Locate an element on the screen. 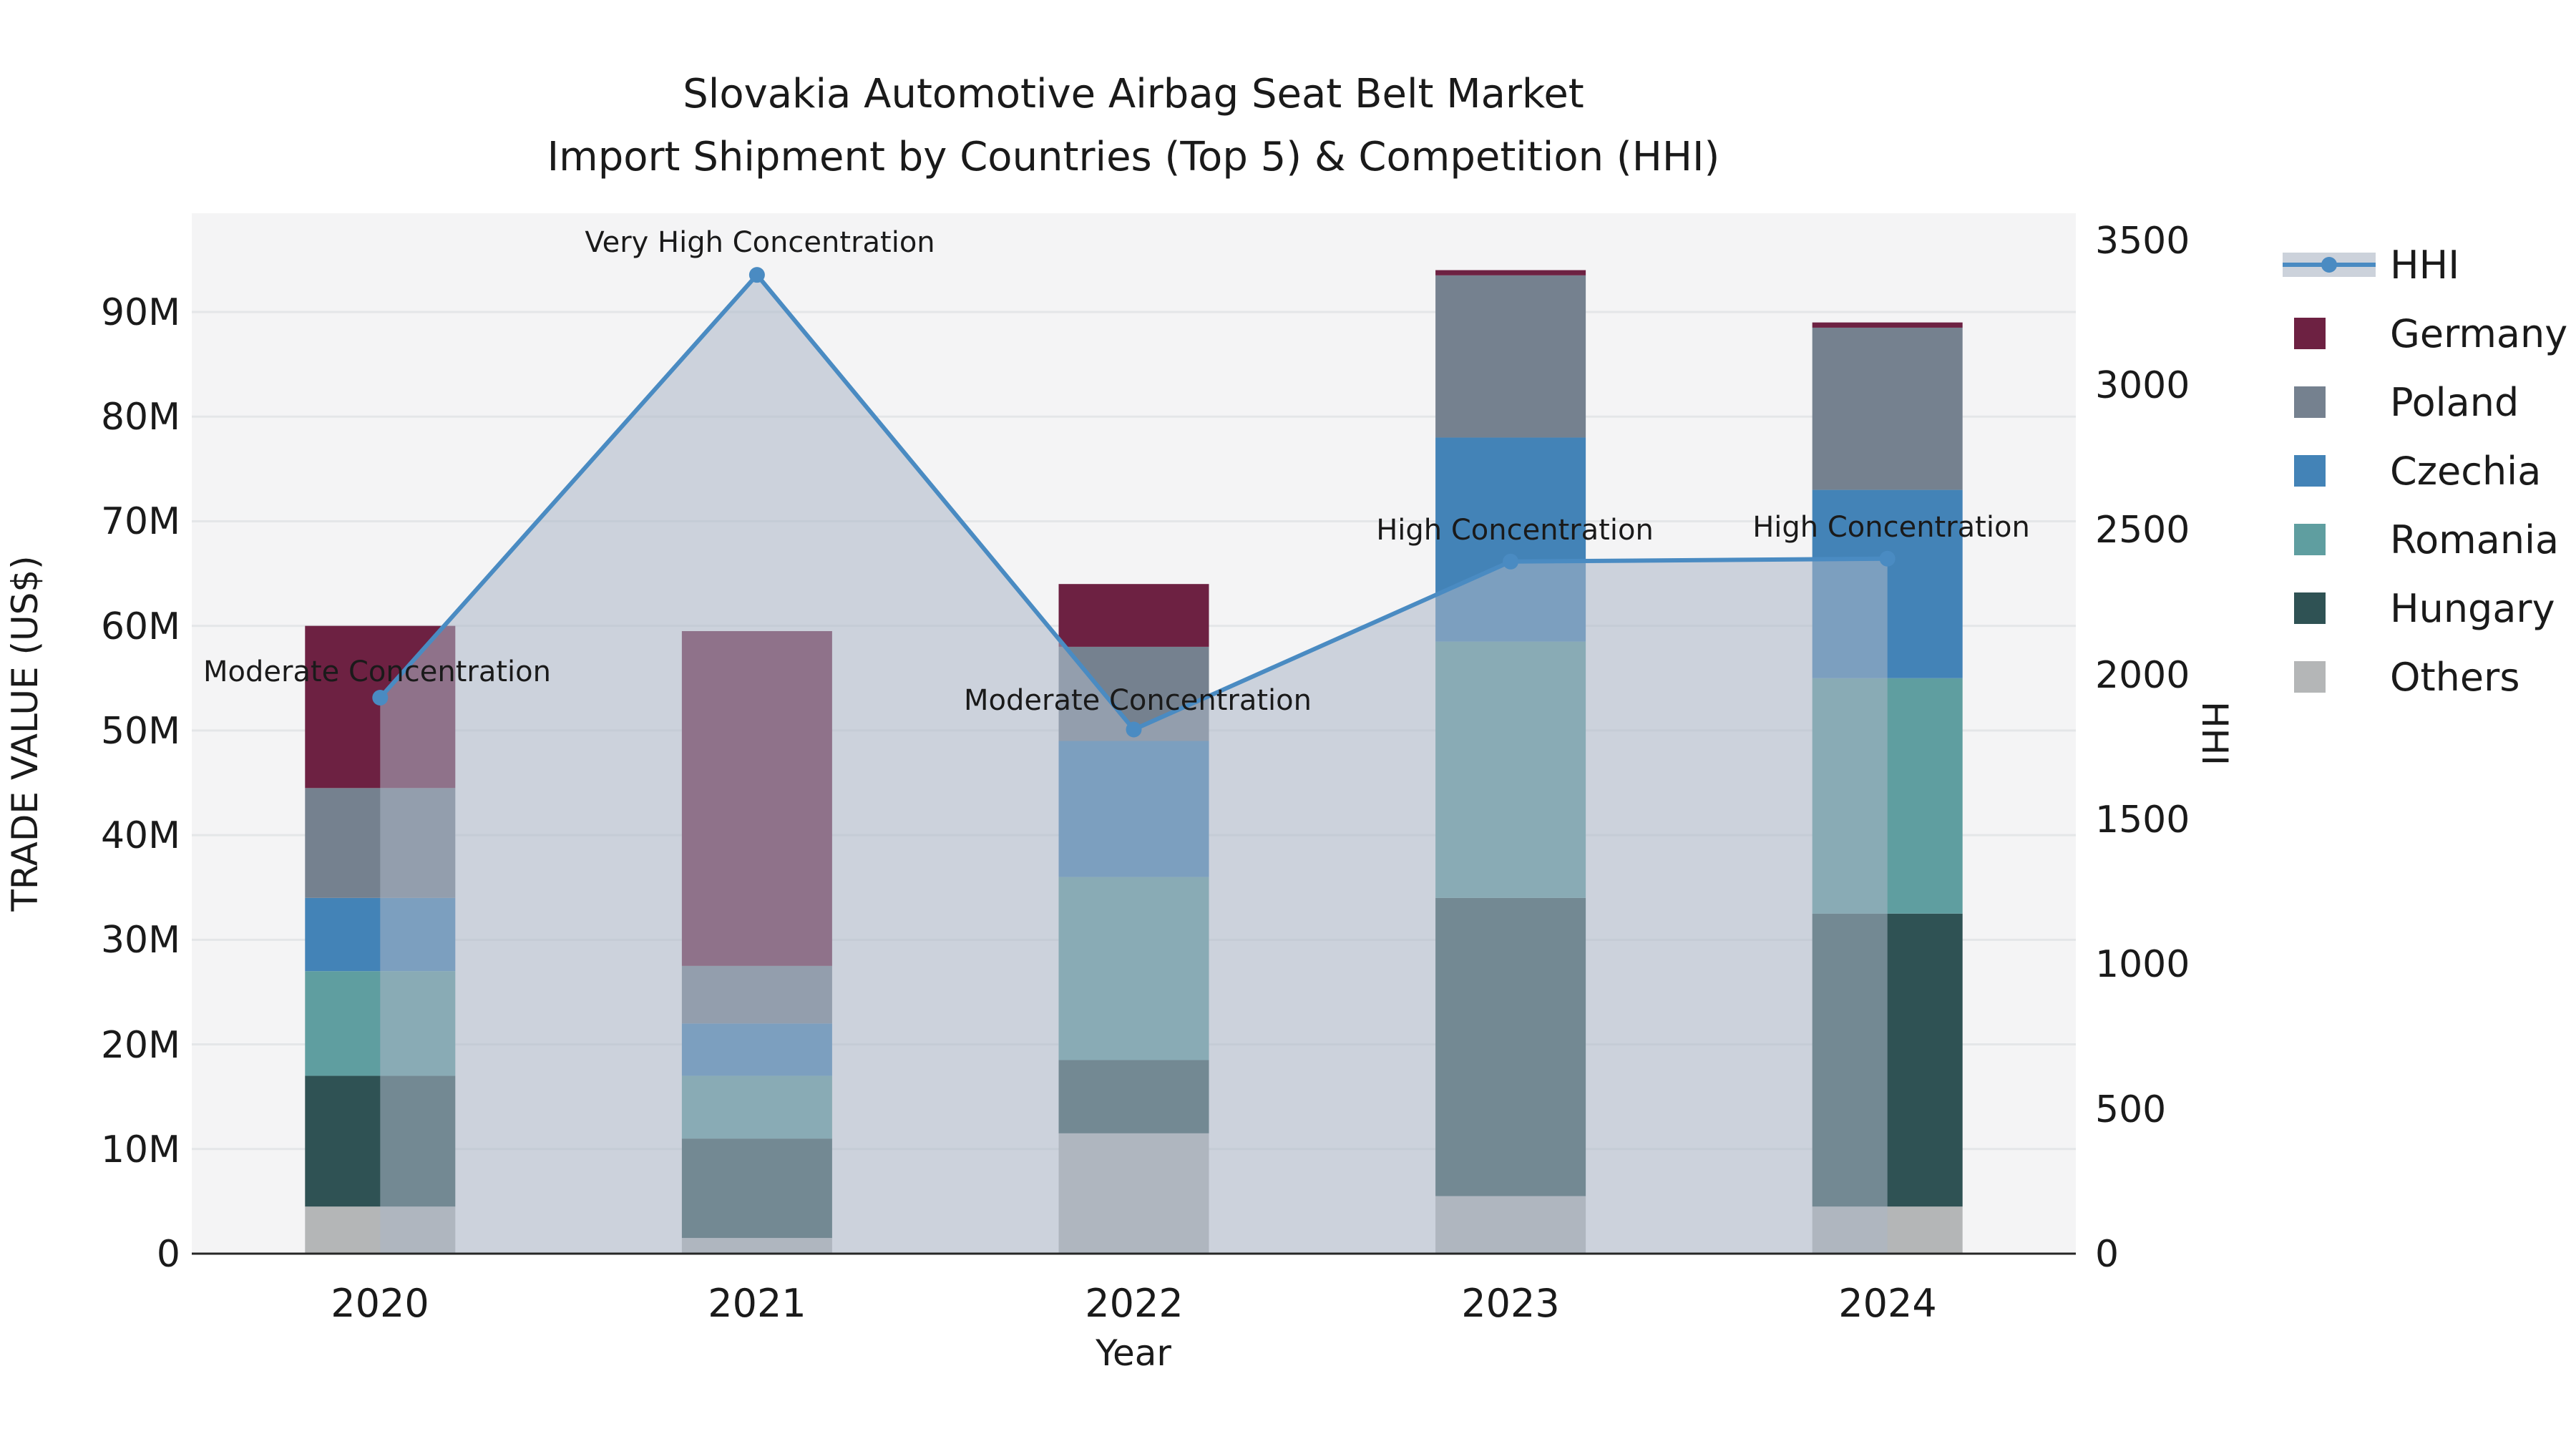 Image resolution: width=2576 pixels, height=1449 pixels. legend-label-romania: Romania is located at coordinates (2474, 539).